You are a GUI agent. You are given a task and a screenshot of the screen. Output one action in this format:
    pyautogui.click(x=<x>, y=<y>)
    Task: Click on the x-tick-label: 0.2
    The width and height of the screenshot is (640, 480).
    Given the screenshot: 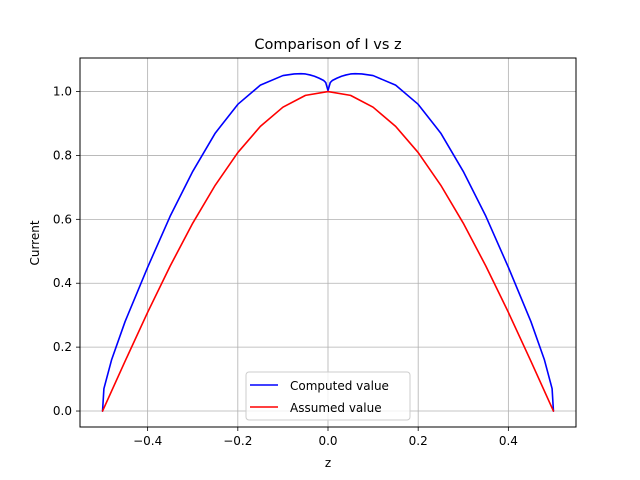 What is the action you would take?
    pyautogui.click(x=418, y=441)
    